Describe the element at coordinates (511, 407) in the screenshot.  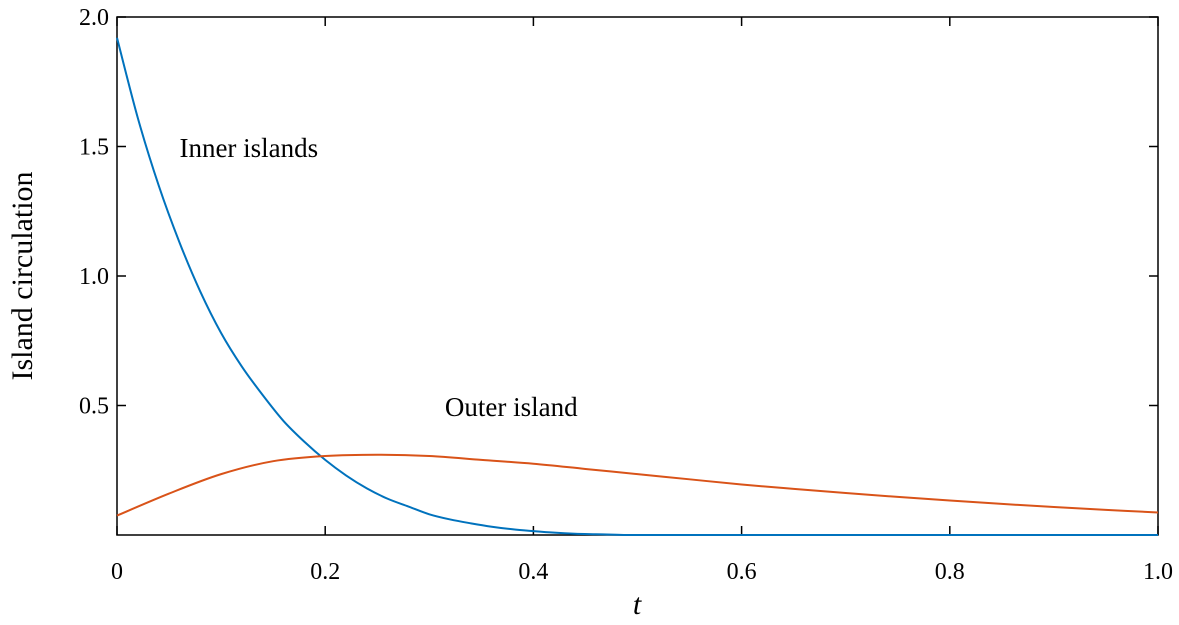
I see `annotation-label: Outer island` at that location.